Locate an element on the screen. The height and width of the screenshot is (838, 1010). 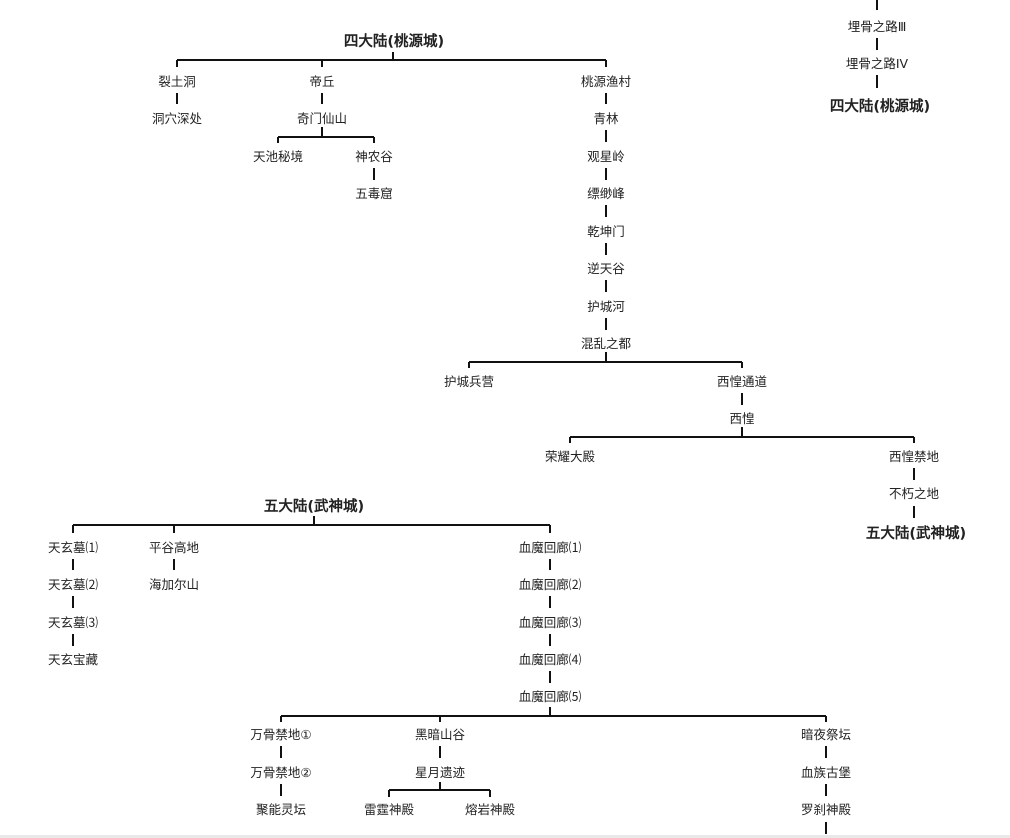
node-qiankun: 乾坤门 is located at coordinates (606, 231).